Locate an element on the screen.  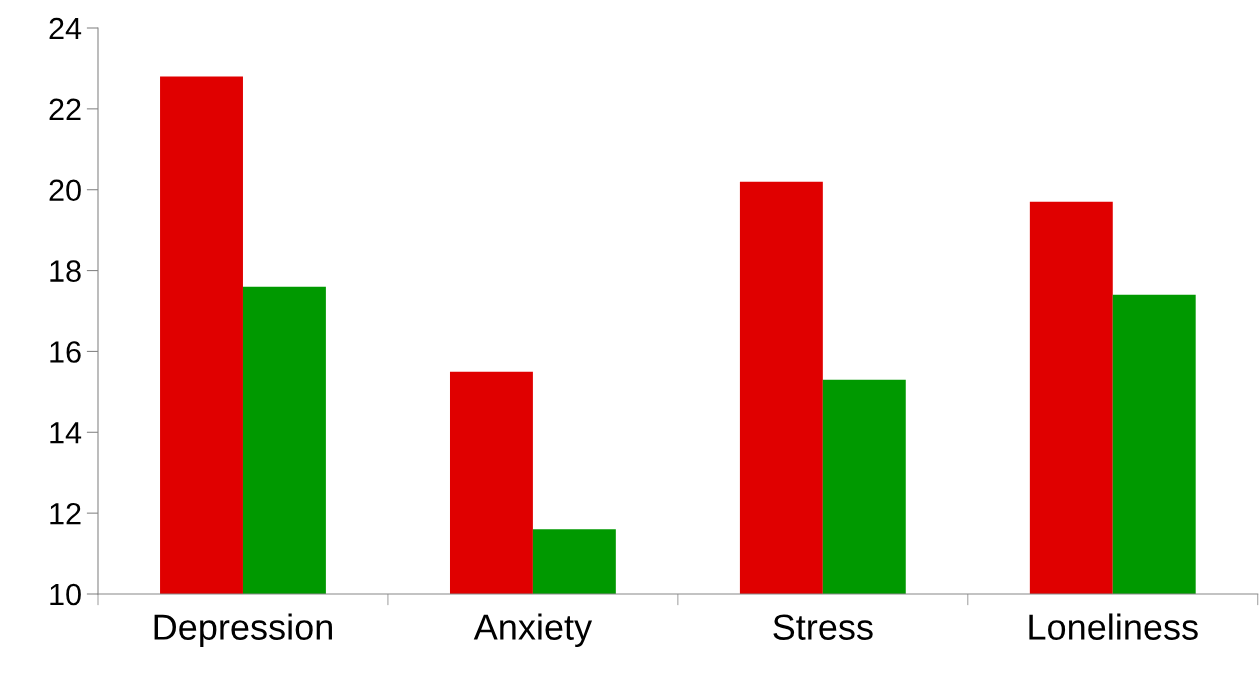
x-tick-label: Anxiety is located at coordinates (533, 630).